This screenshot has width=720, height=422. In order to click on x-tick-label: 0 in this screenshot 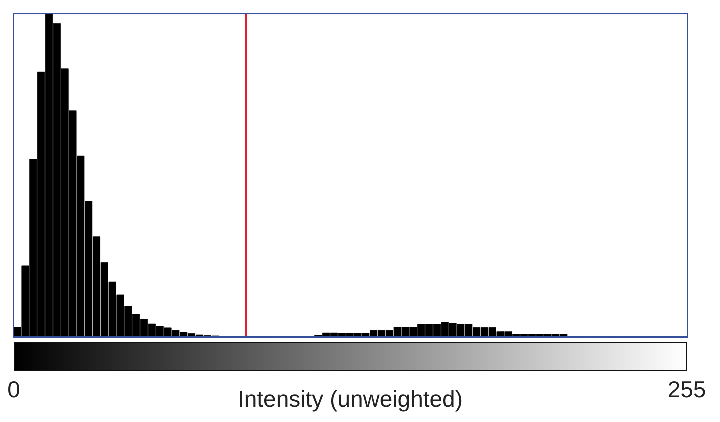, I will do `click(14, 389)`.